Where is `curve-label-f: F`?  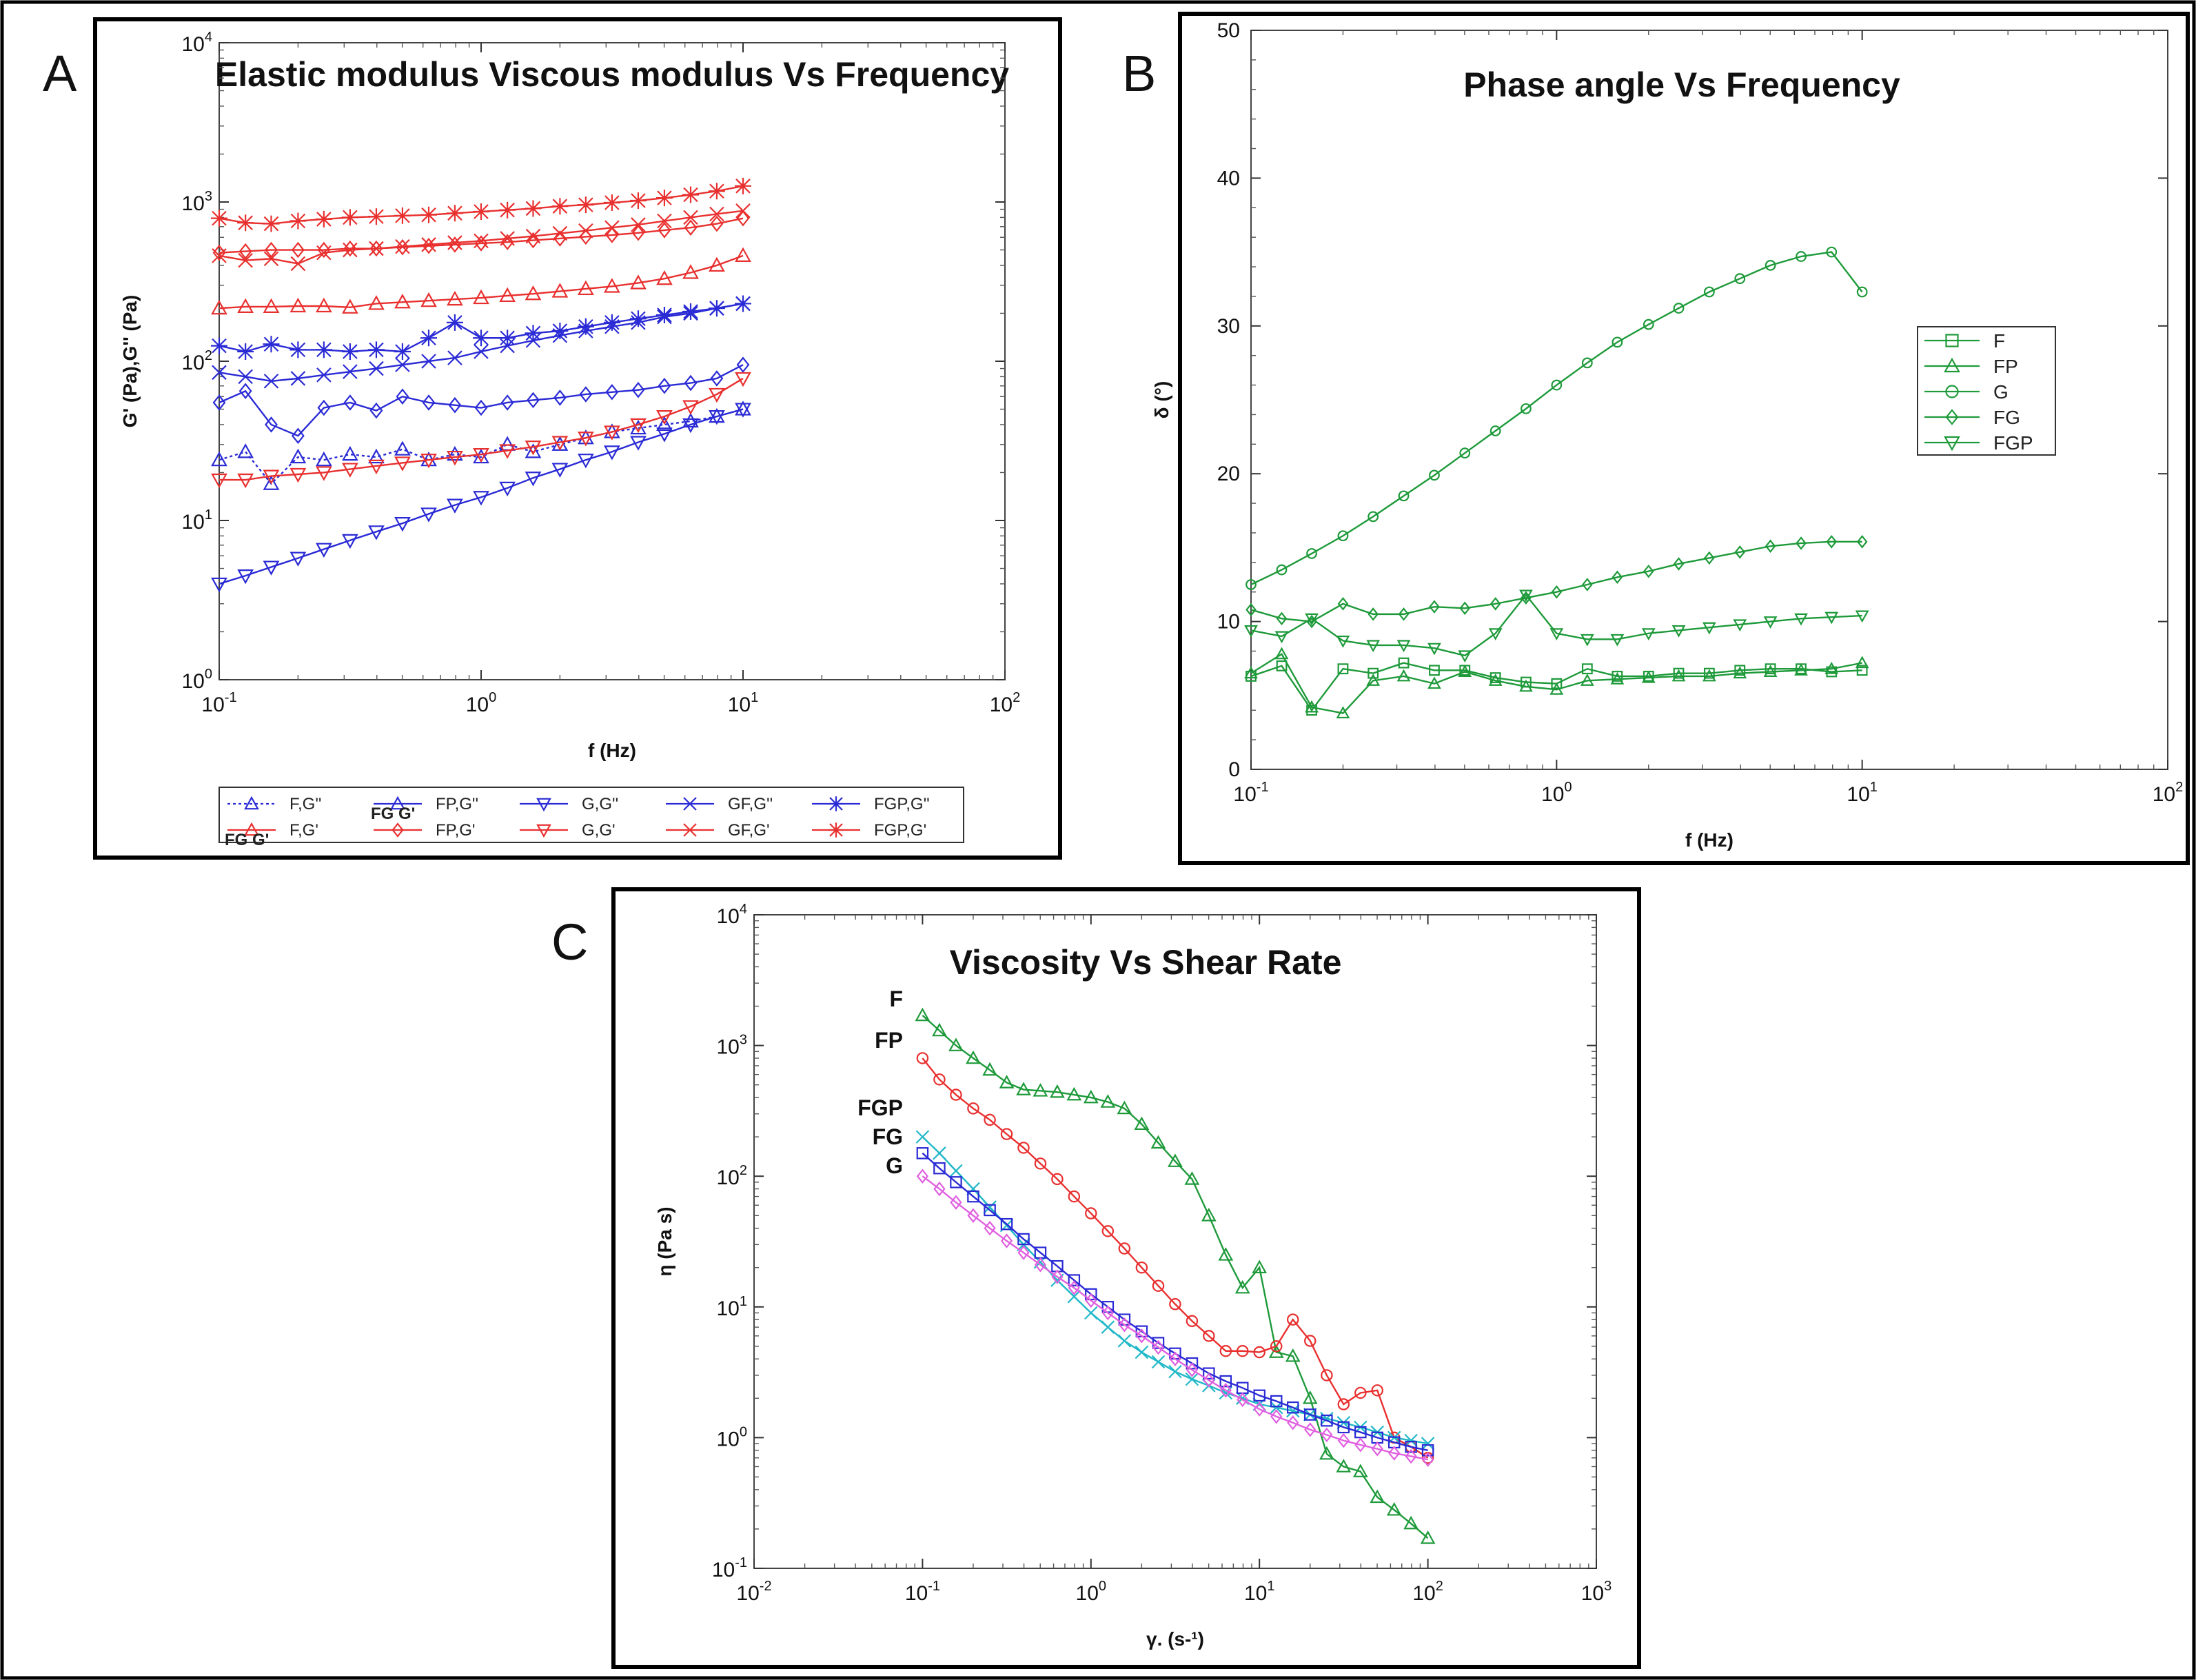
curve-label-f: F is located at coordinates (896, 998).